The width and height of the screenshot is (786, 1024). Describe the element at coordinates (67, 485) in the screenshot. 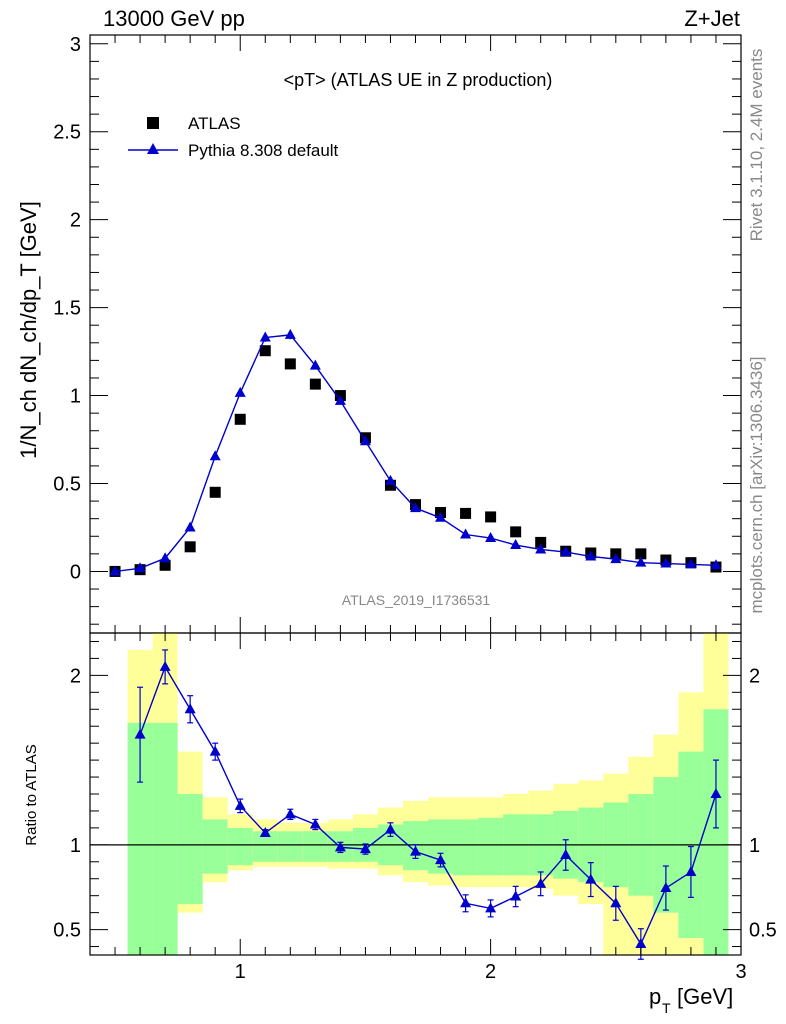

I see `main-y-tick-label: 0.5` at that location.